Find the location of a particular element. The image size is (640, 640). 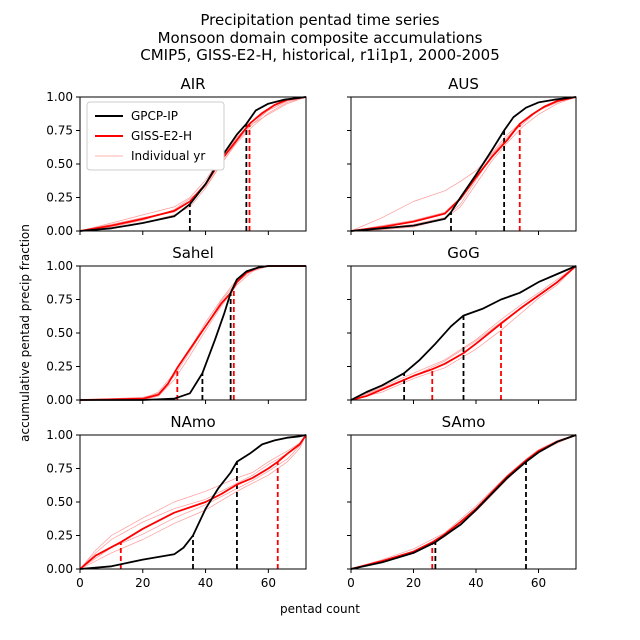

panel-gog-plot-area is located at coordinates (463, 333).